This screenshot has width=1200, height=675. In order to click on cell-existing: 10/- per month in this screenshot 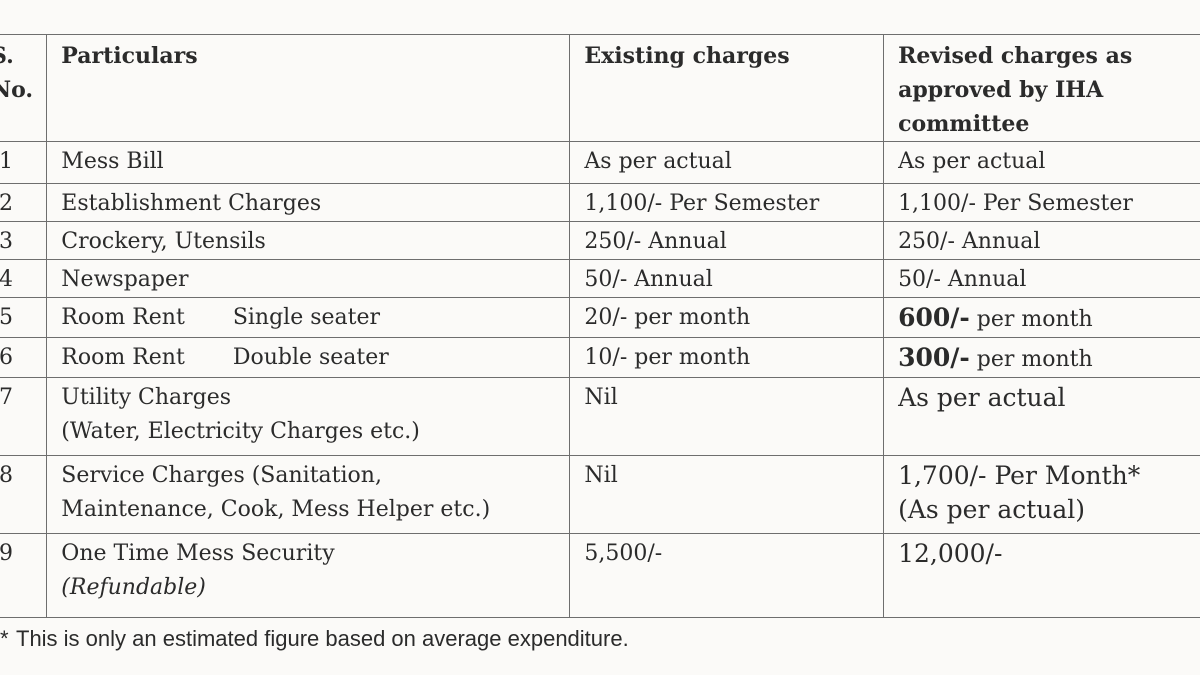, I will do `click(727, 357)`.